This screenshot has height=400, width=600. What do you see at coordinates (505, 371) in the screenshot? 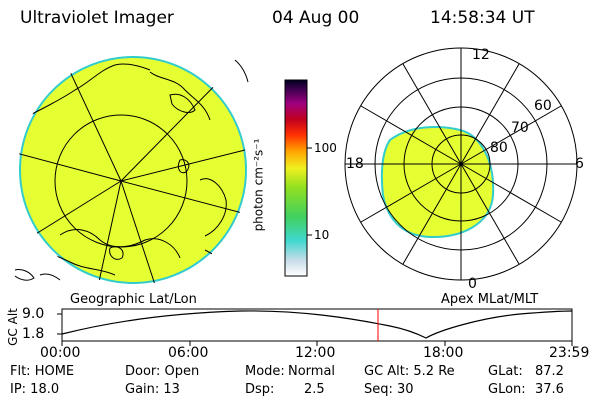
I see `status-glat-label: GLat:` at bounding box center [505, 371].